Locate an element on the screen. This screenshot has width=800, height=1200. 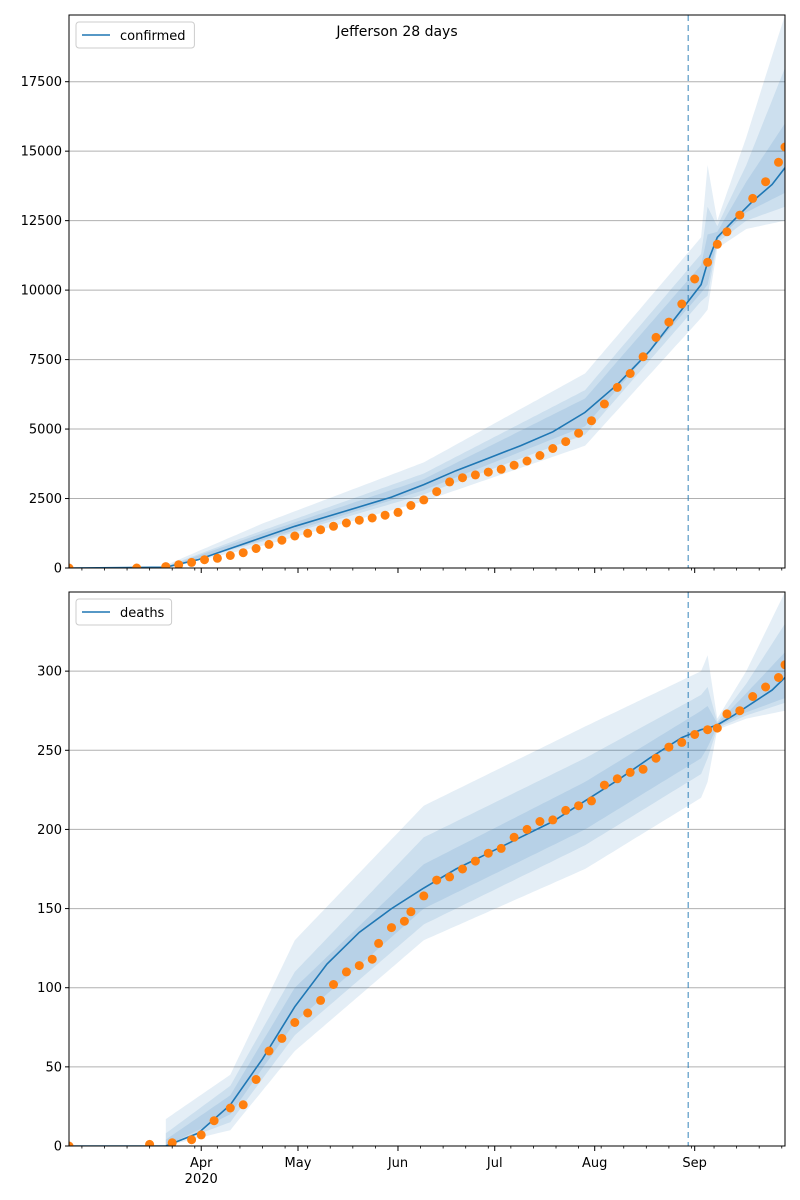
confirmed-ytick-label: 10000 is located at coordinates (41, 291).